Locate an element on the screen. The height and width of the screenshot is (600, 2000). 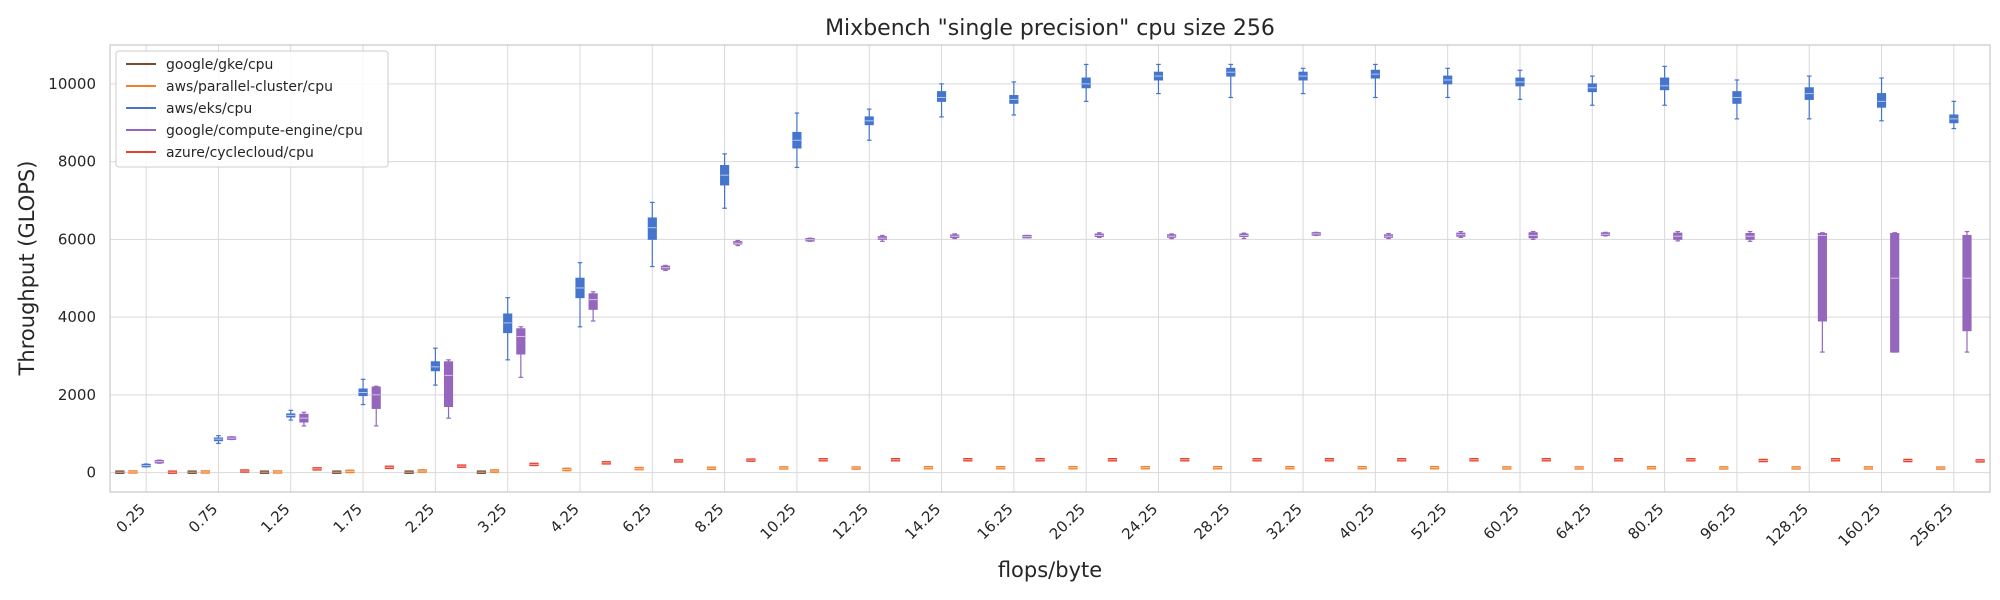
y-axis-label: Throughput (GLOPS) is located at coordinates (27, 269).